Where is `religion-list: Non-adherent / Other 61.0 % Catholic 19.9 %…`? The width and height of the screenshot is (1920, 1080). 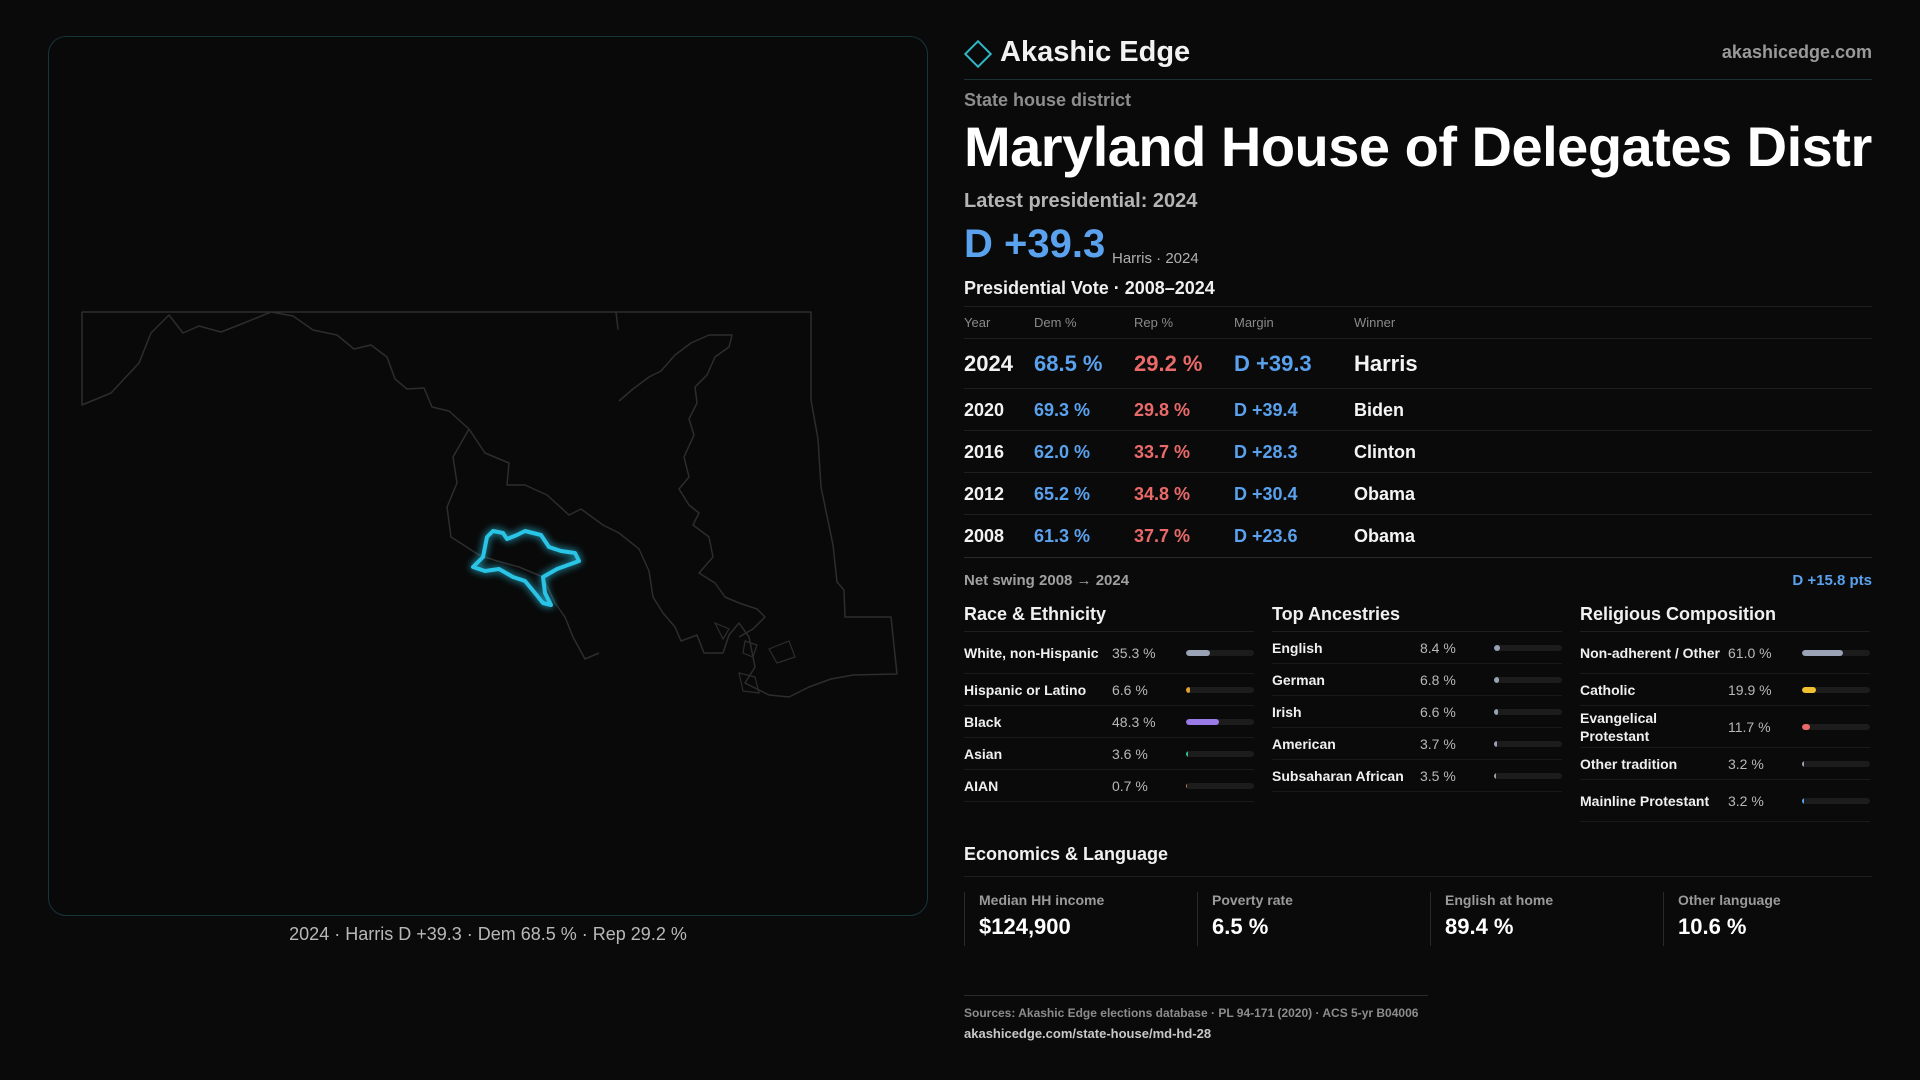
religion-list: Non-adherent / Other 61.0 % Catholic 19.9 %… is located at coordinates (1725, 727).